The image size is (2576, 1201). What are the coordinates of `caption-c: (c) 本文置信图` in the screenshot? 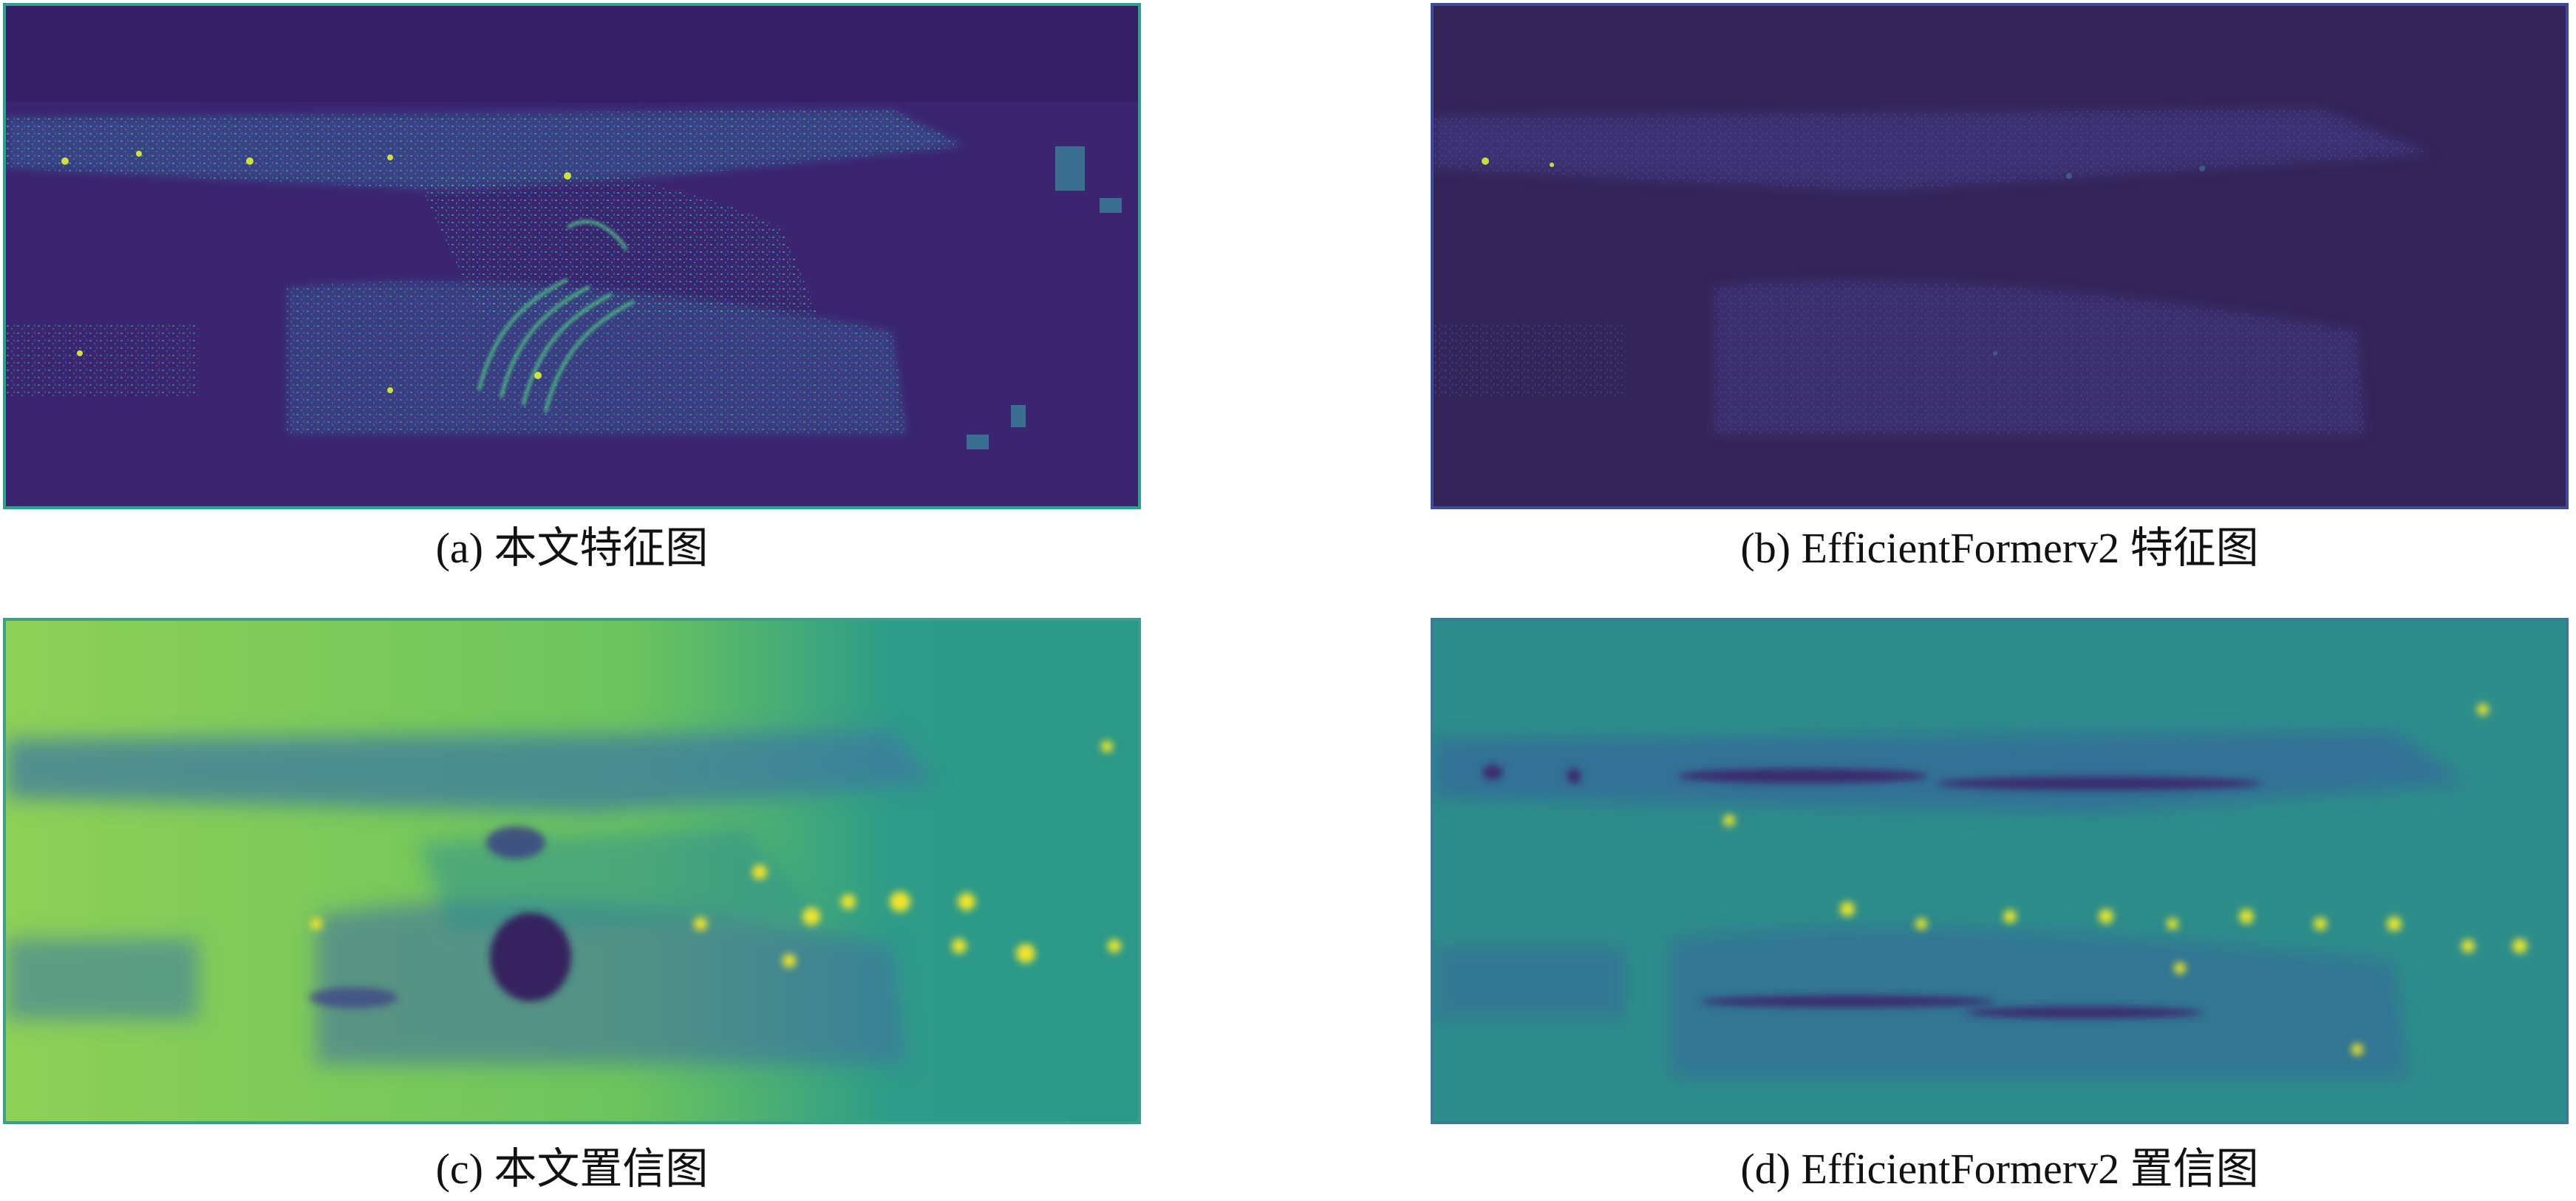 It's located at (572, 1169).